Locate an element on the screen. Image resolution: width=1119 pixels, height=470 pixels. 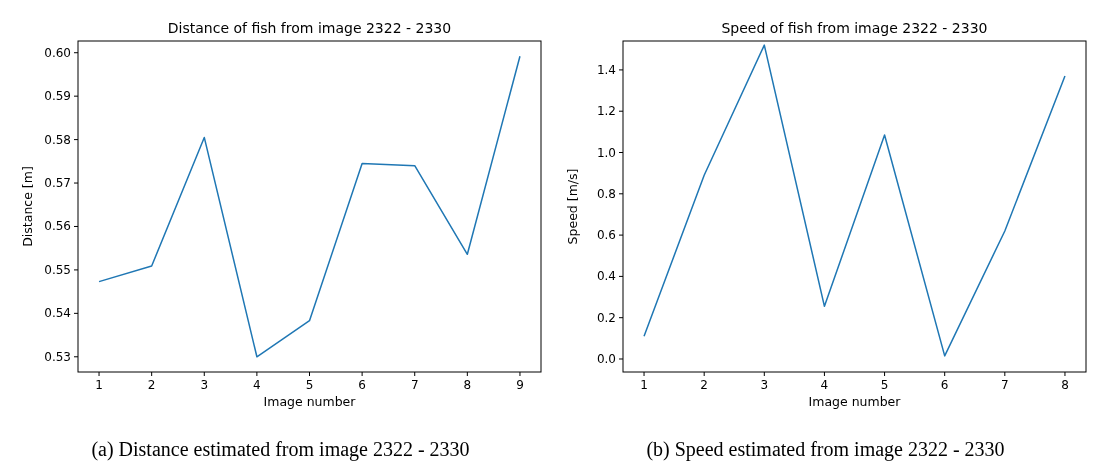
y-tick-label: 0.4 is located at coordinates (606, 276).